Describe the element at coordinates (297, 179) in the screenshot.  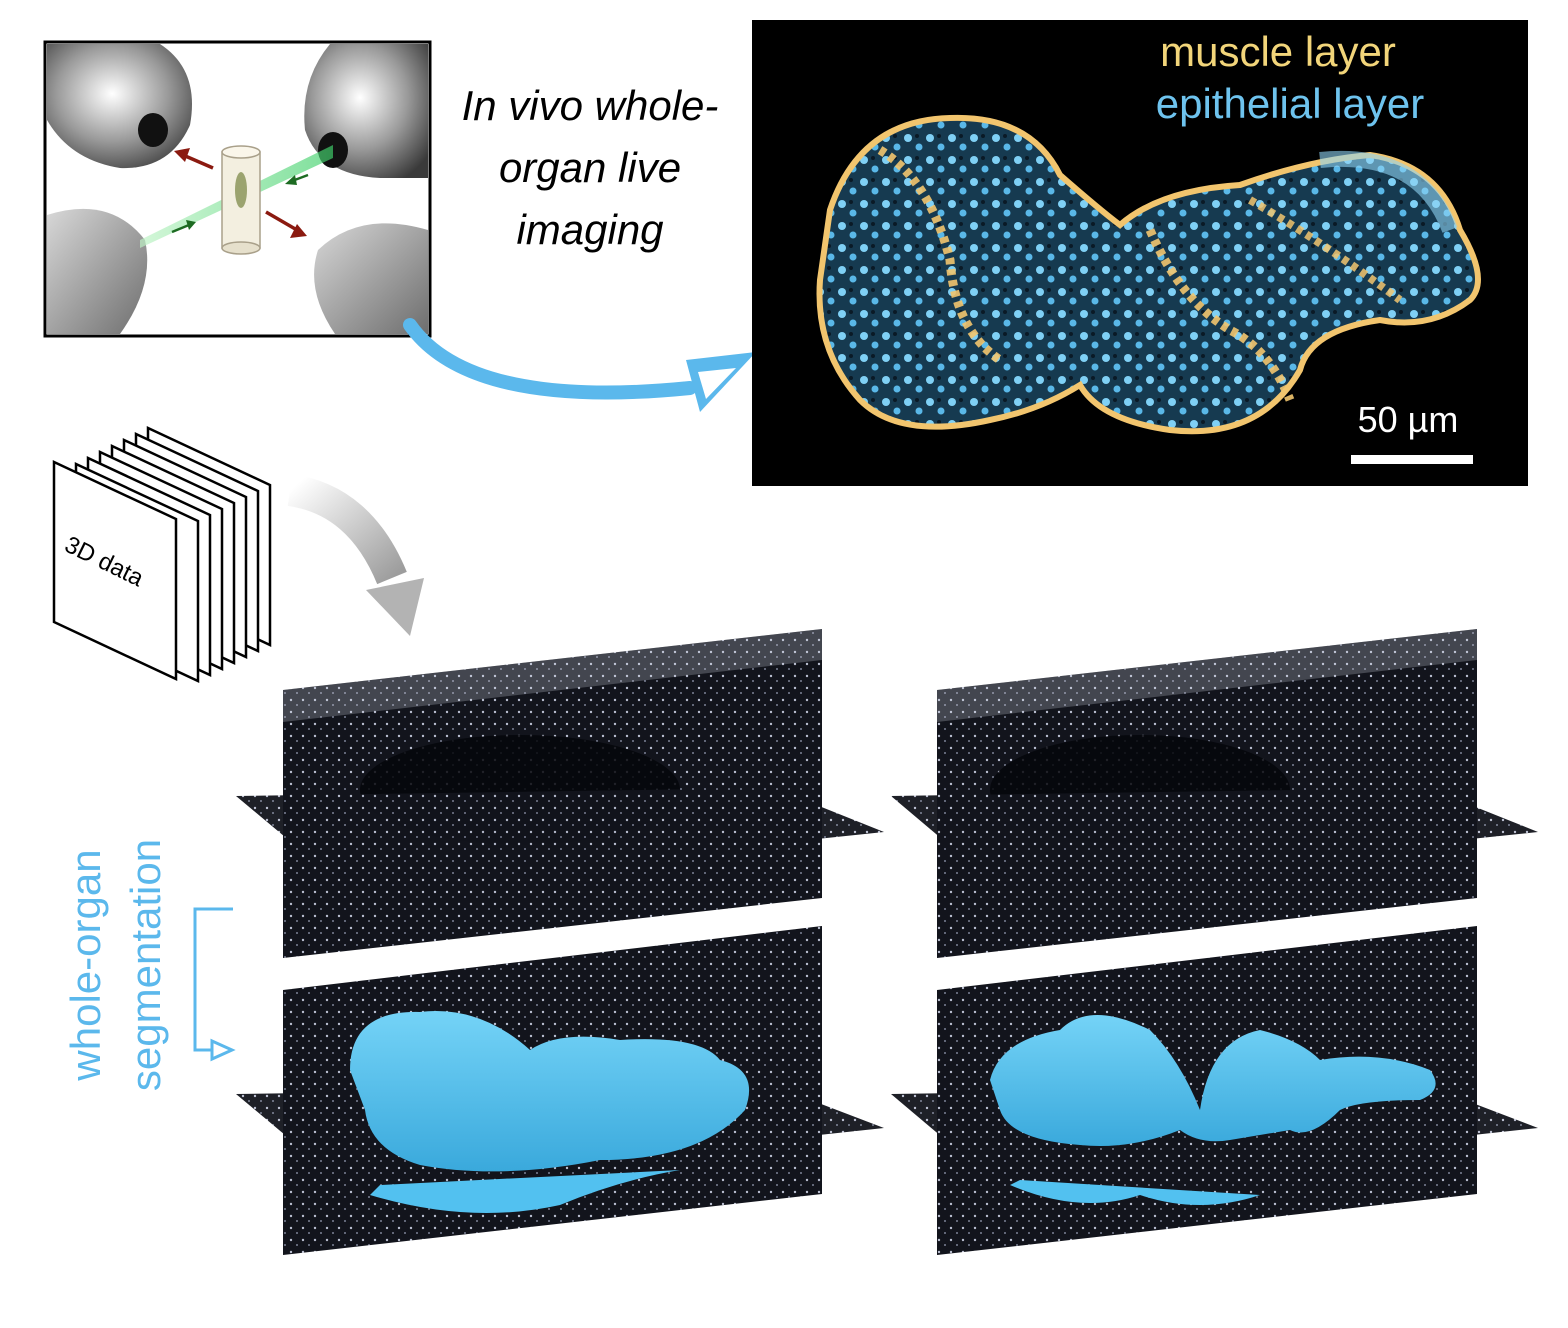
I see `emission-arrow-right` at that location.